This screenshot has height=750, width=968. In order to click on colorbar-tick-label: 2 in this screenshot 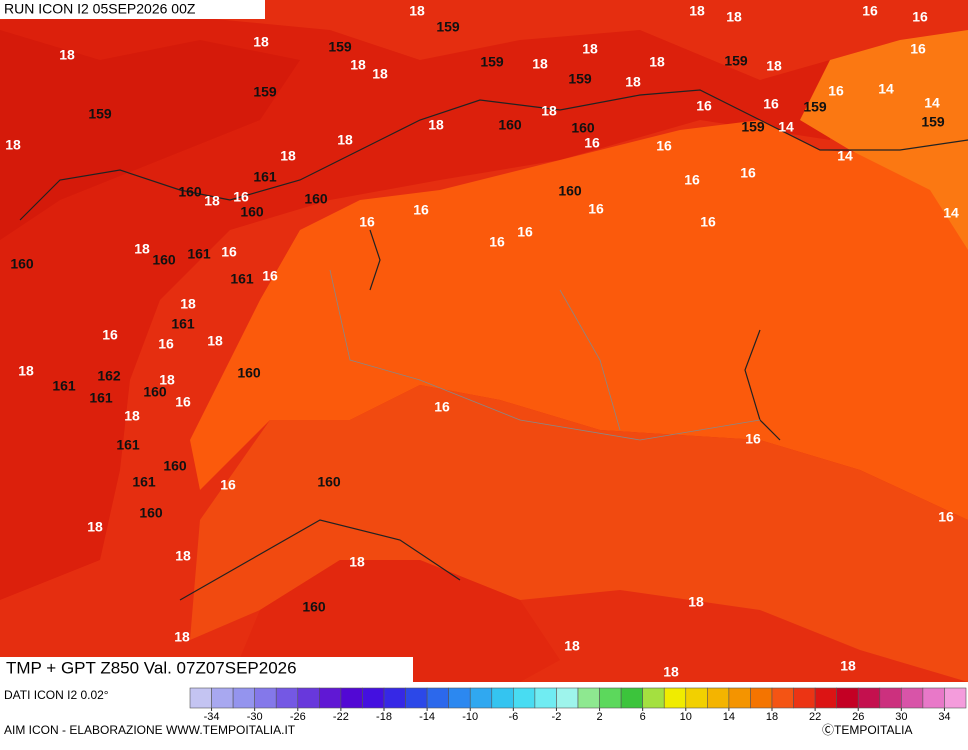, I will do `click(599, 717)`.